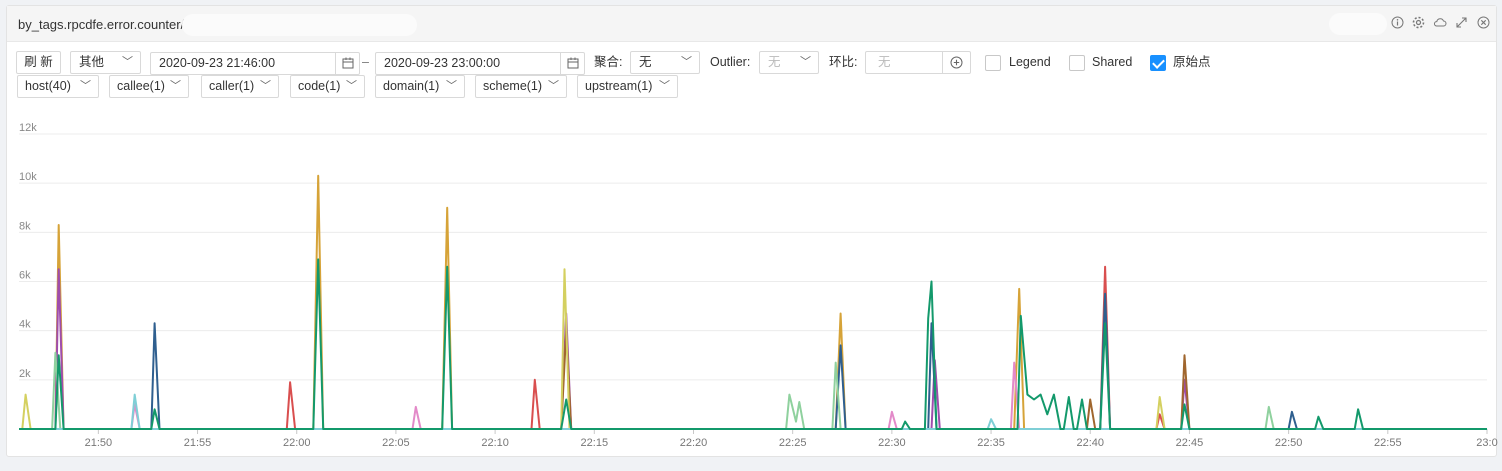 The height and width of the screenshot is (471, 1502). Describe the element at coordinates (1192, 62) in the screenshot. I see `raw-points-label: 原始点` at that location.